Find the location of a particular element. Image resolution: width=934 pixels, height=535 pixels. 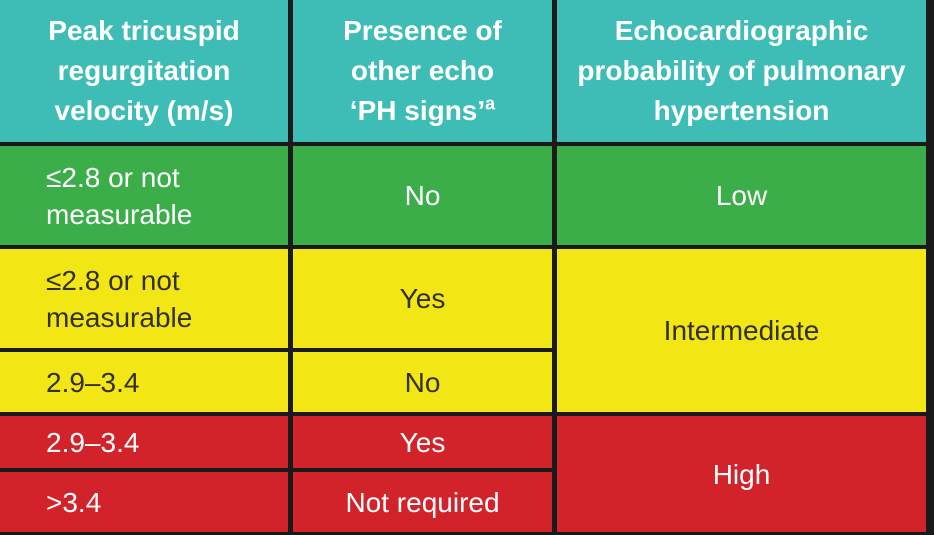

cell-text: Not required is located at coordinates (422, 502).